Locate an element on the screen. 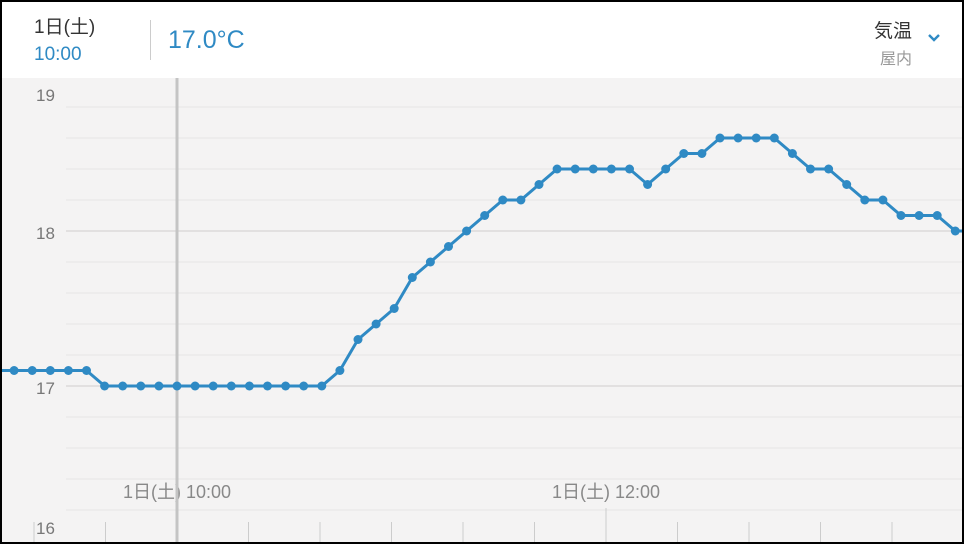 The image size is (964, 544). divider is located at coordinates (150, 40).